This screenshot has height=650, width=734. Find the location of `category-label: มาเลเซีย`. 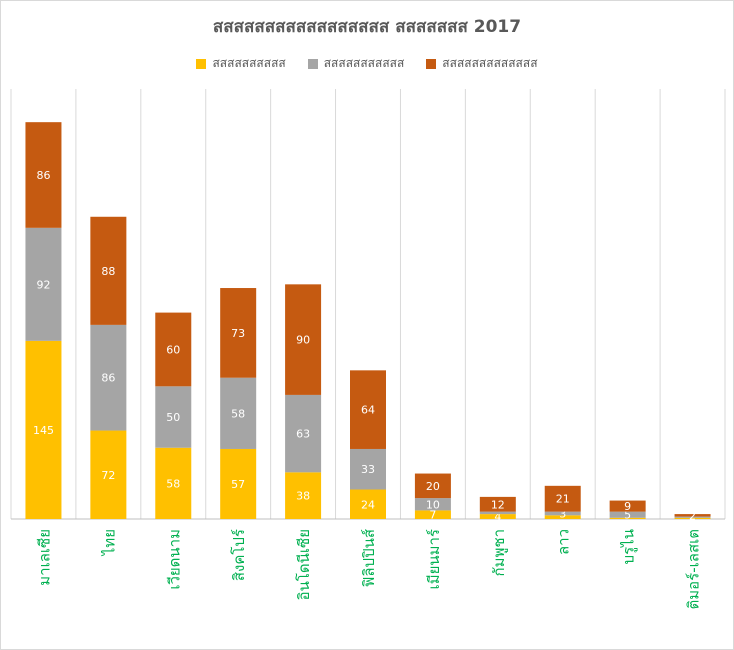

category-label: มาเลเซีย is located at coordinates (44, 557).